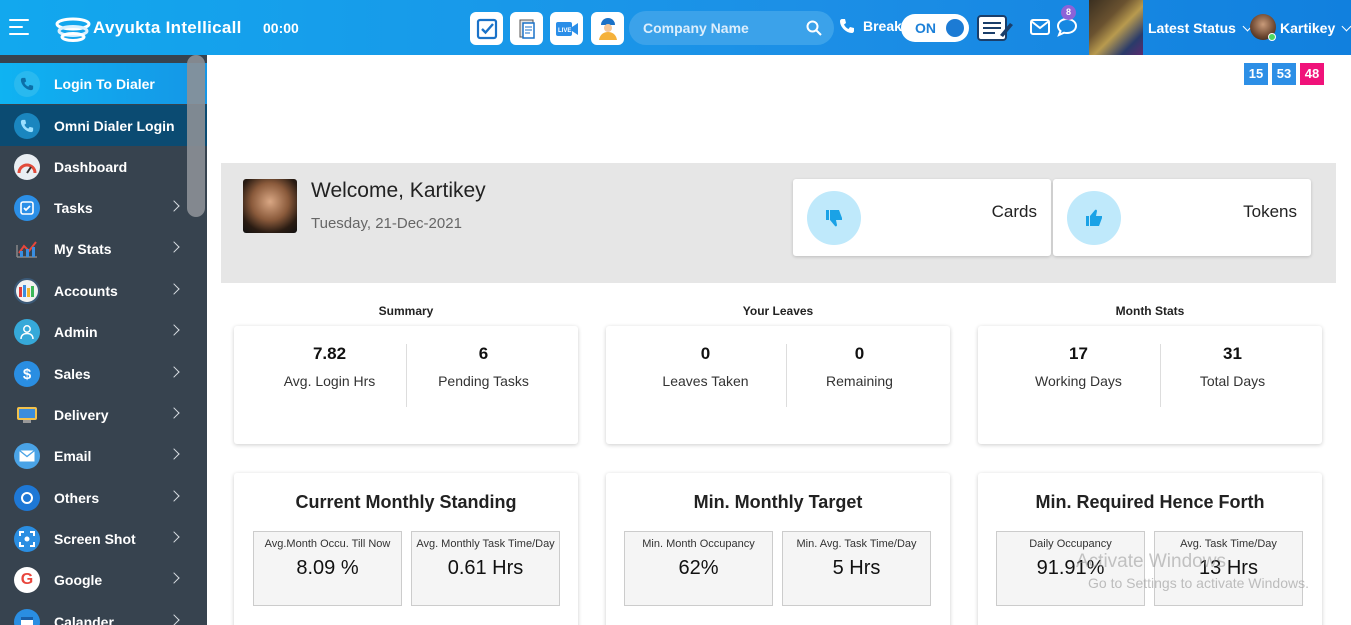  I want to click on activate-windows-watermark: Activate Windows, so click(1151, 561).